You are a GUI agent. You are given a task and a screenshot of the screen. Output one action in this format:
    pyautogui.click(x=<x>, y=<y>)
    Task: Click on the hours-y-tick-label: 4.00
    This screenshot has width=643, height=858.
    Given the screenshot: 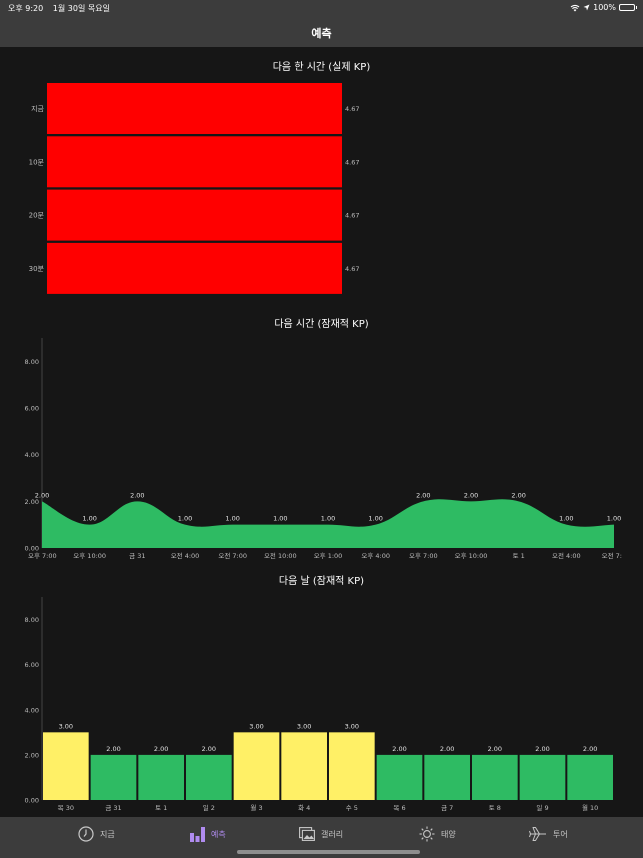 What is the action you would take?
    pyautogui.click(x=32, y=455)
    